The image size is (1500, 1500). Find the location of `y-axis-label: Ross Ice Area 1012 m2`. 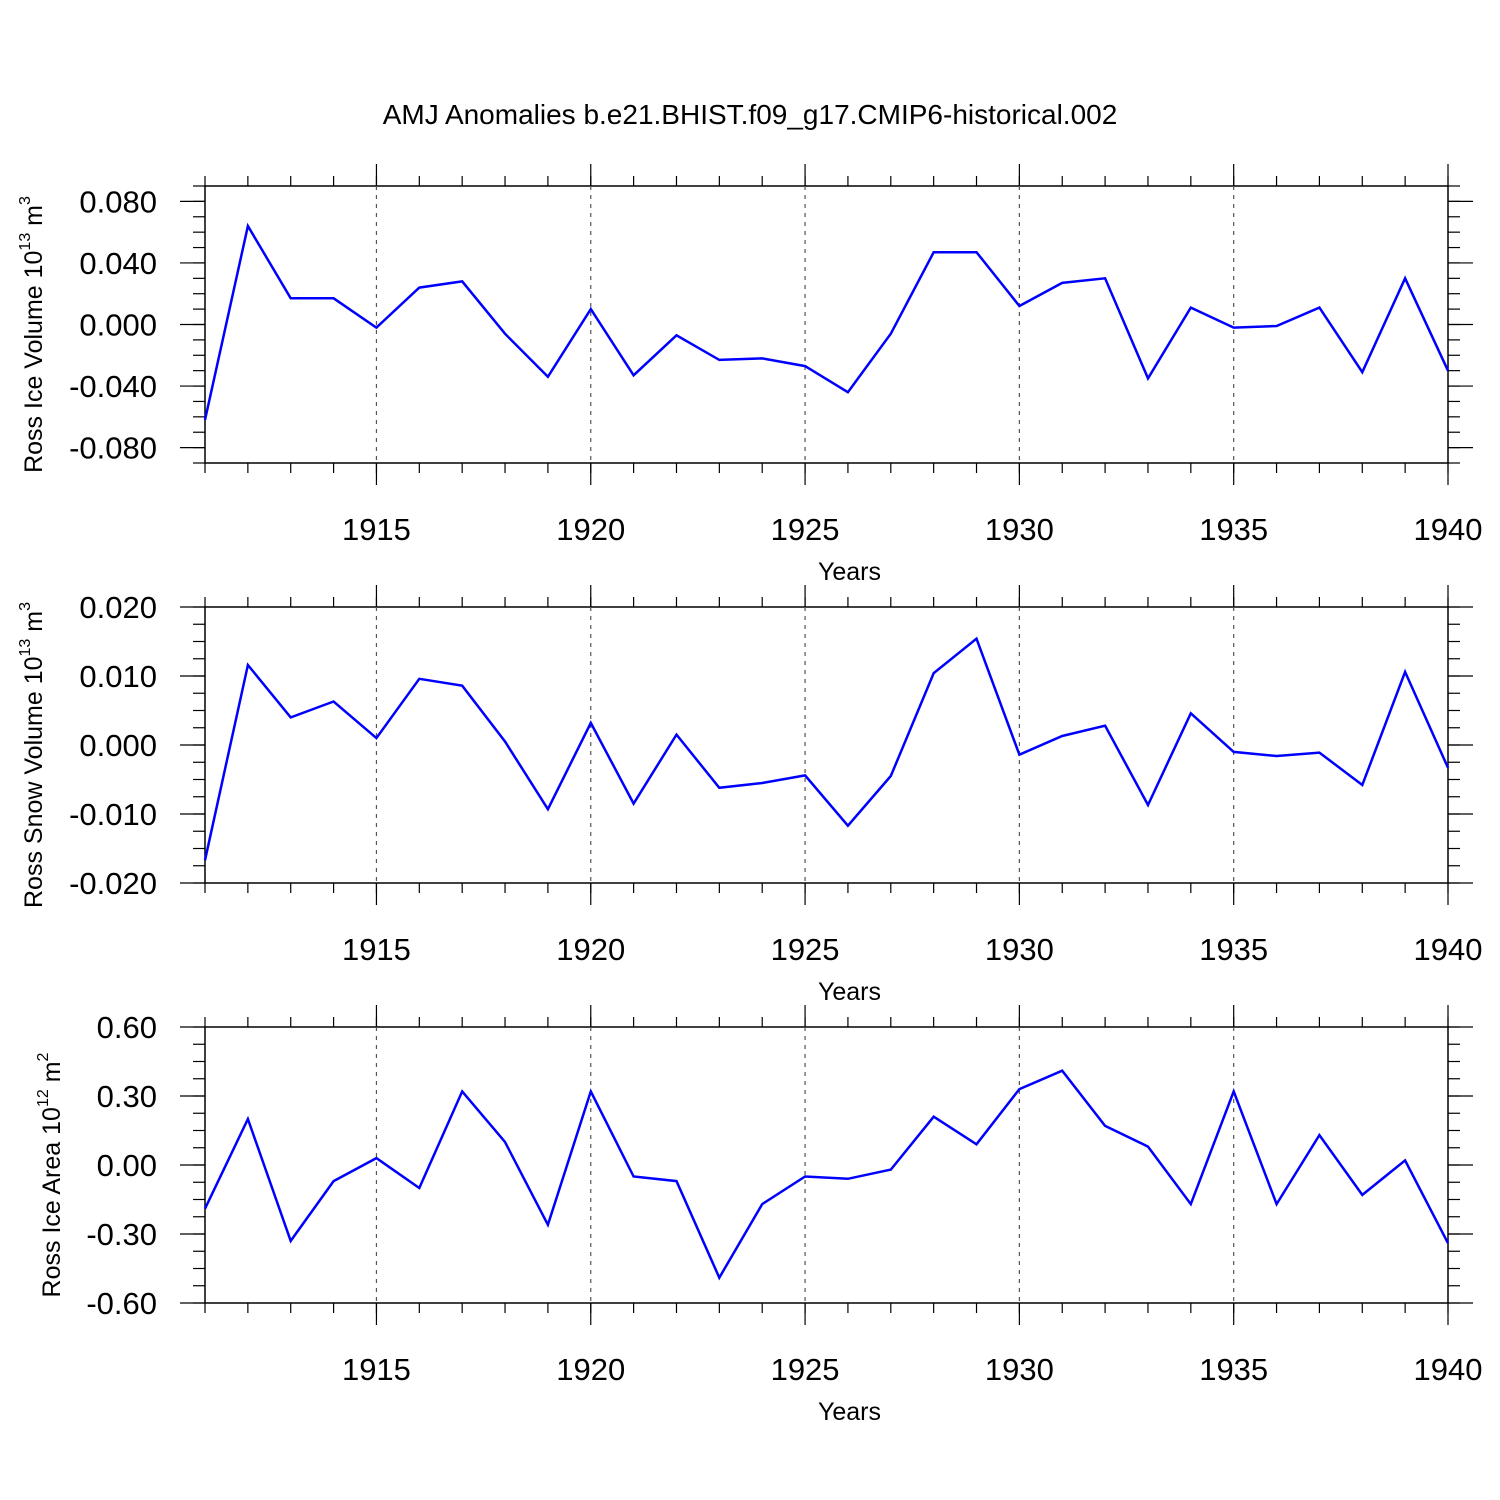

y-axis-label: Ross Ice Area 1012 m2 is located at coordinates (50, 1174).